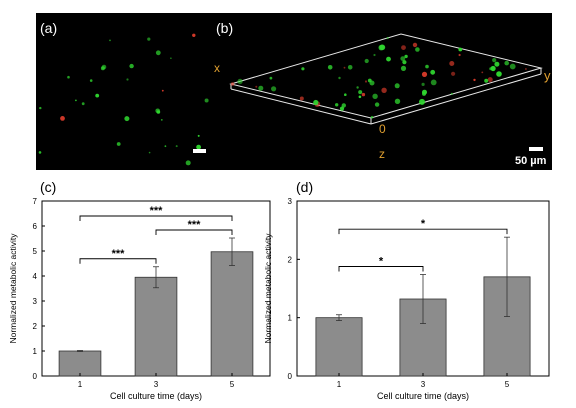 Image resolution: width=576 pixels, height=408 pixels. What do you see at coordinates (531, 161) in the screenshot?
I see `panel-b-scalebar-label: 50 µm` at bounding box center [531, 161].